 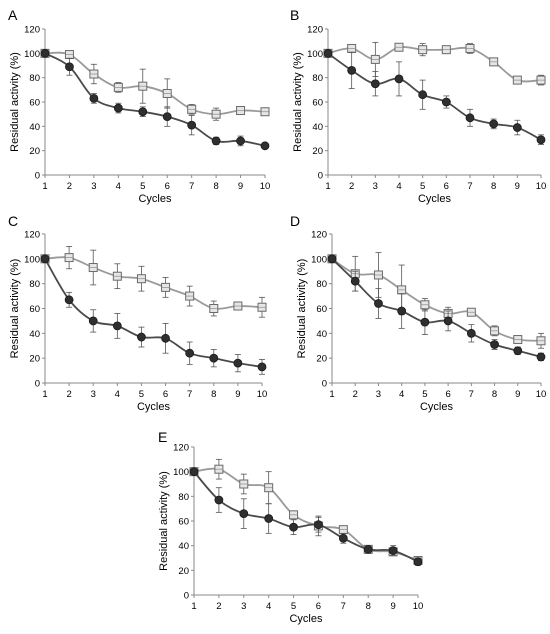 What do you see at coordinates (162, 437) in the screenshot?
I see `panel-letter: E` at bounding box center [162, 437].